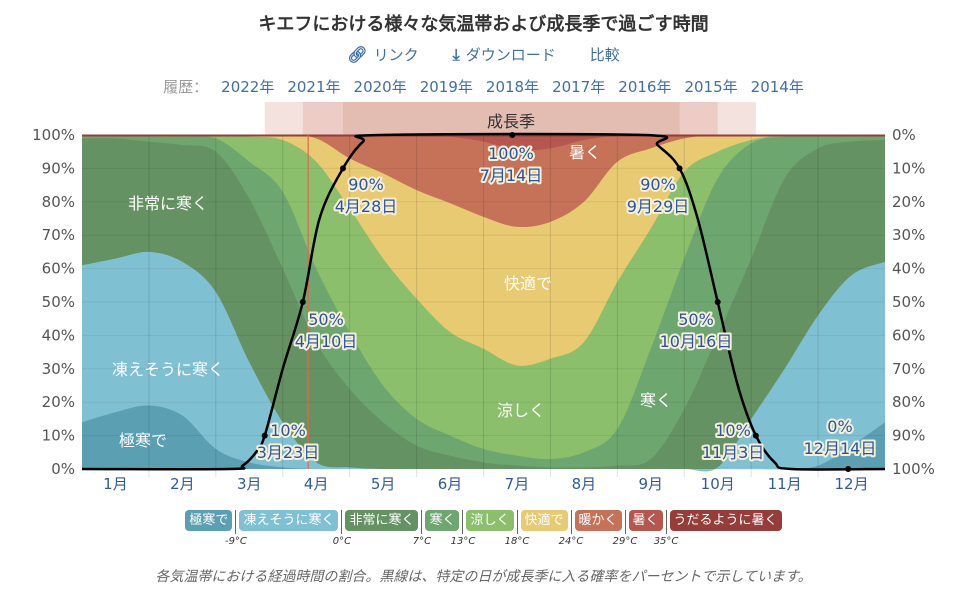  What do you see at coordinates (382, 520) in the screenshot?
I see `legend-item: 非常に寒く` at bounding box center [382, 520].